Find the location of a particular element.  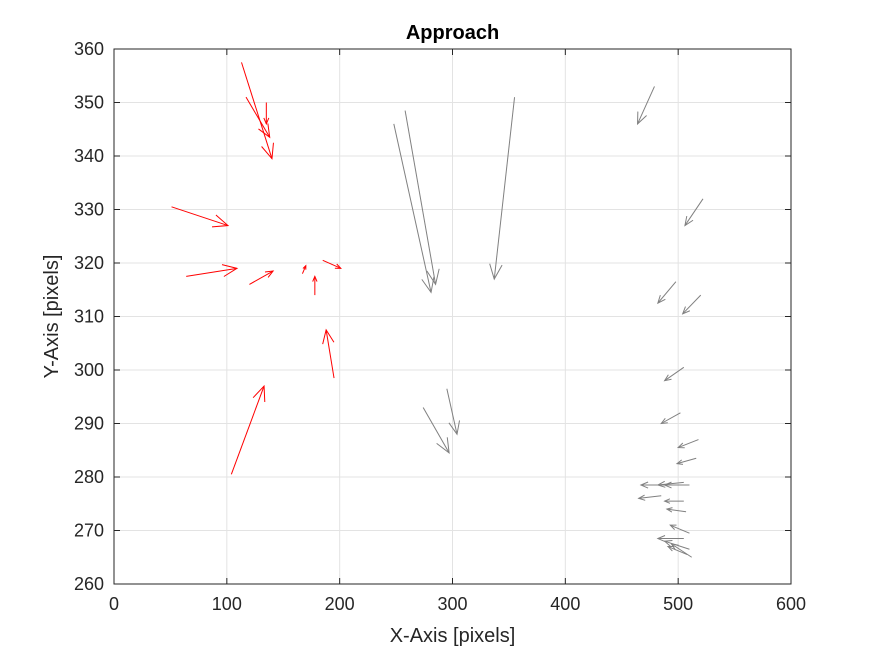

y-tick-label: 280 is located at coordinates (89, 477).